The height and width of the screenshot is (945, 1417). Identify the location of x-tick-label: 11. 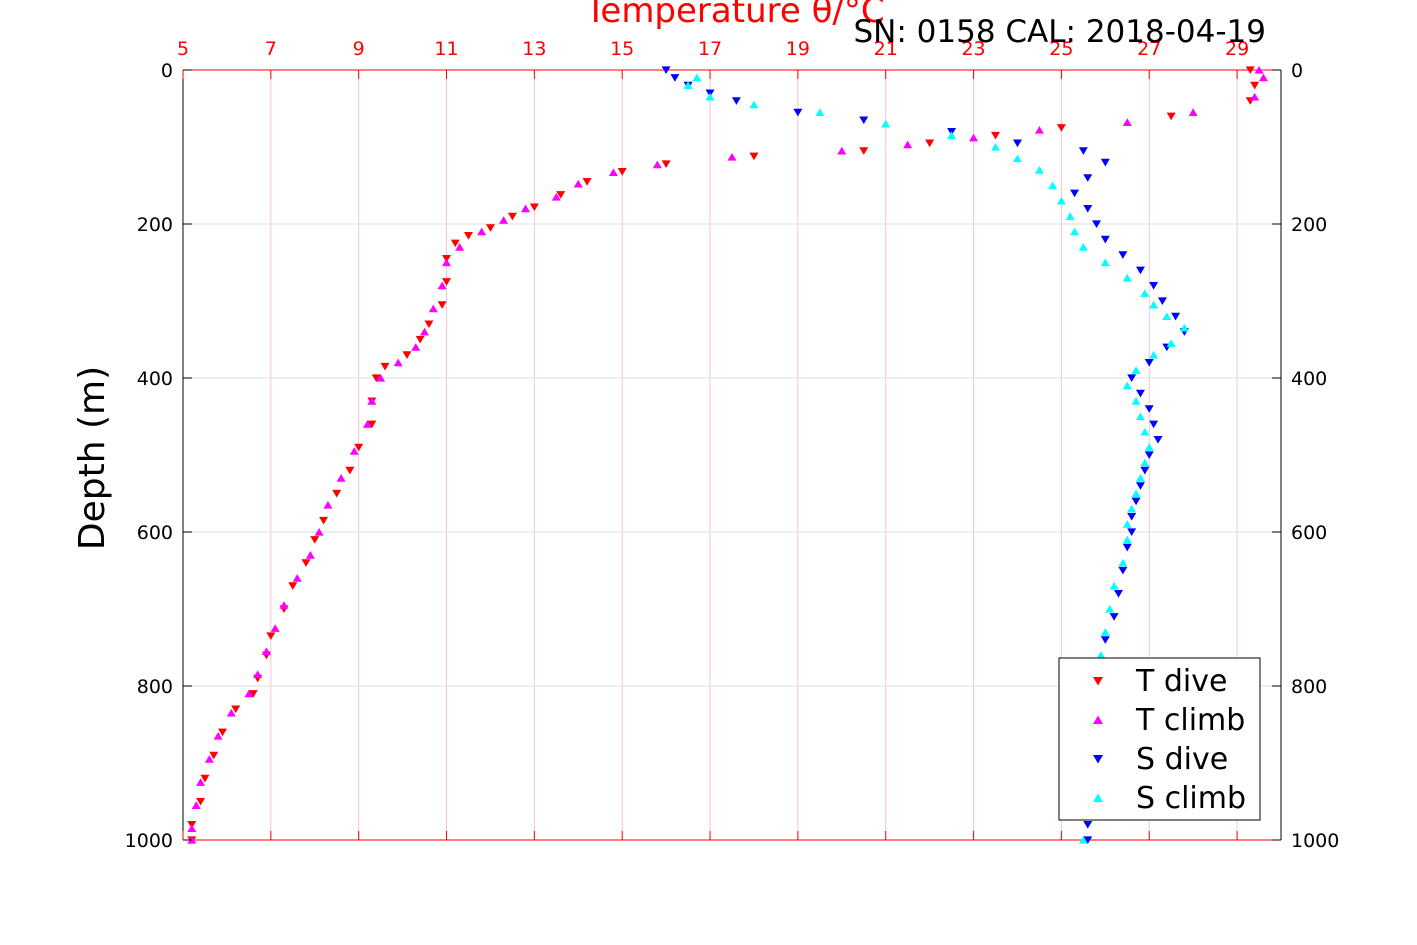
(446, 49).